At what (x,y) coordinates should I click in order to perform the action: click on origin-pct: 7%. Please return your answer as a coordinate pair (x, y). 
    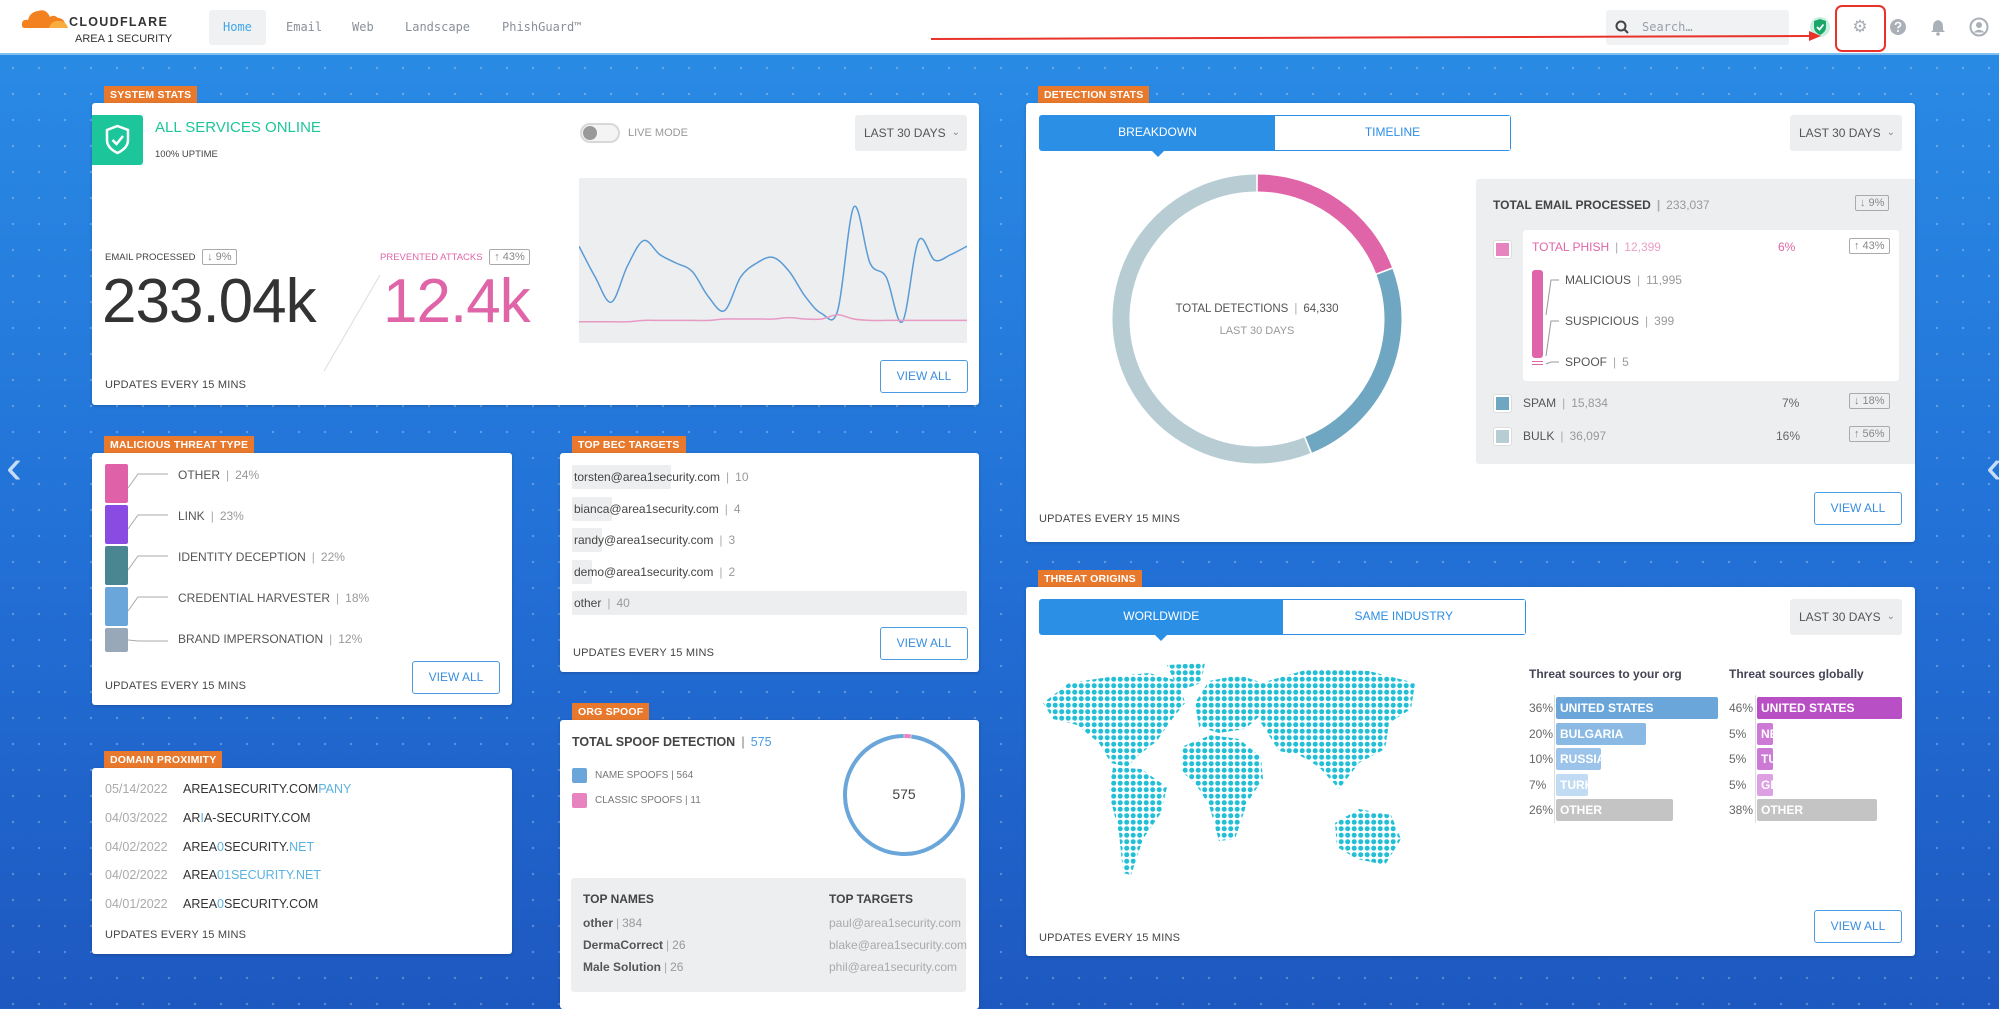
    Looking at the image, I should click on (1538, 784).